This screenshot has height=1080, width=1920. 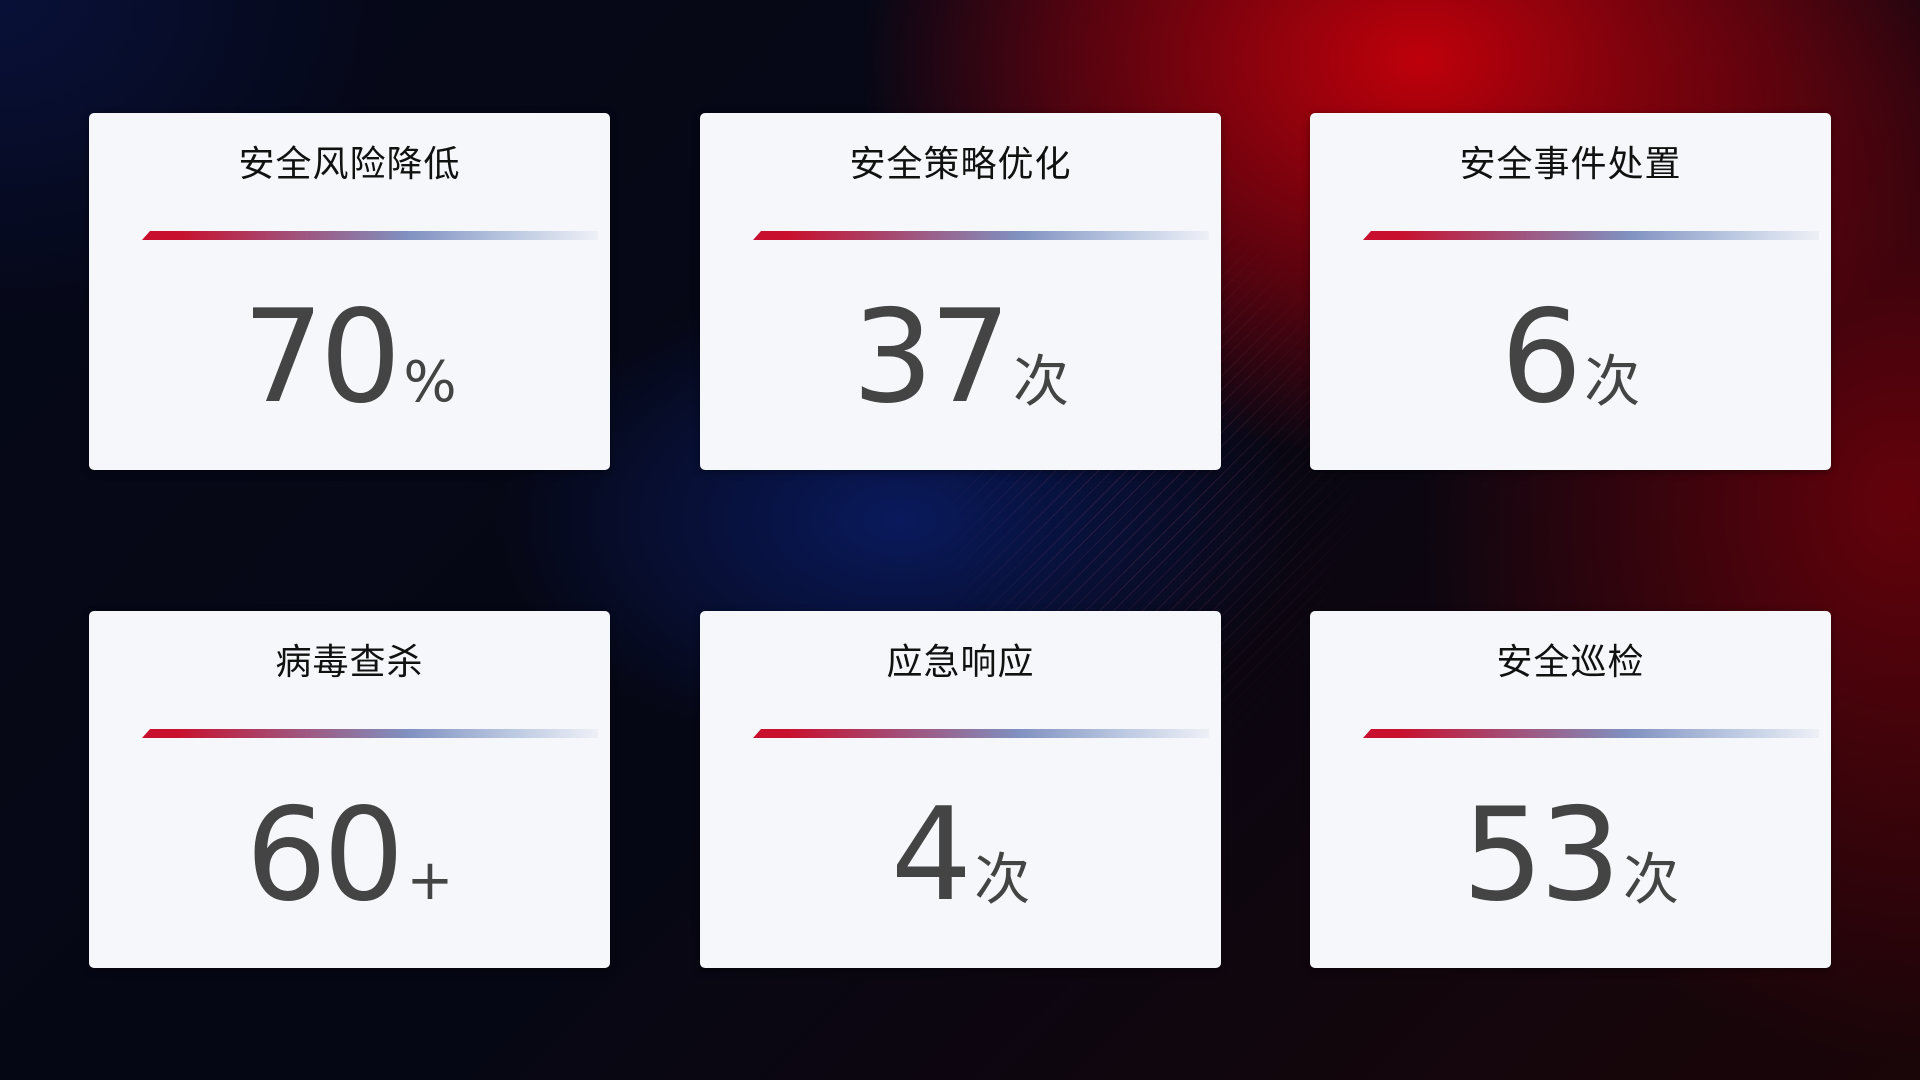 I want to click on card-title: 安全巡检, so click(x=1570, y=662).